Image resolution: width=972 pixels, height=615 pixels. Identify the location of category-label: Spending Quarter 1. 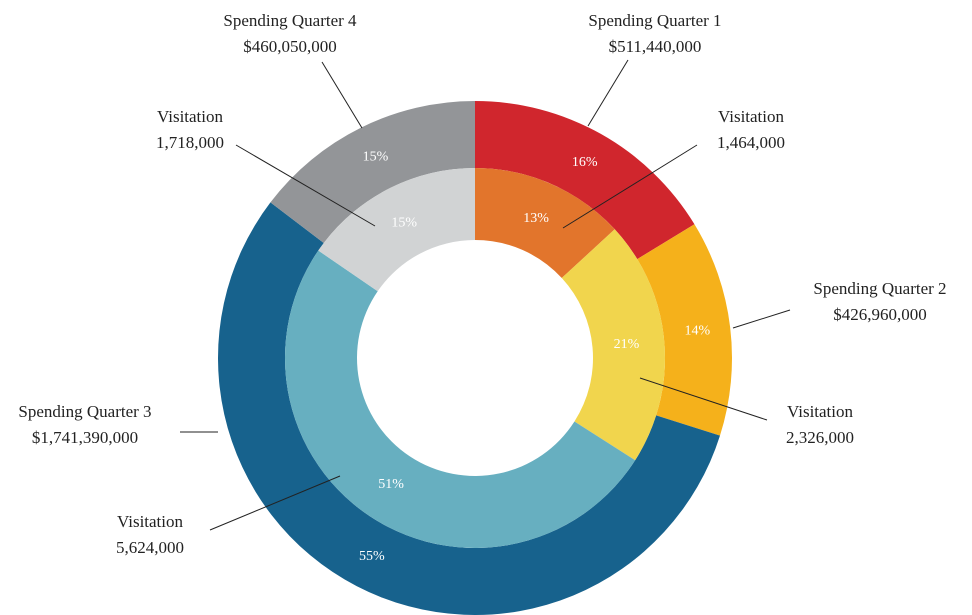
(654, 20).